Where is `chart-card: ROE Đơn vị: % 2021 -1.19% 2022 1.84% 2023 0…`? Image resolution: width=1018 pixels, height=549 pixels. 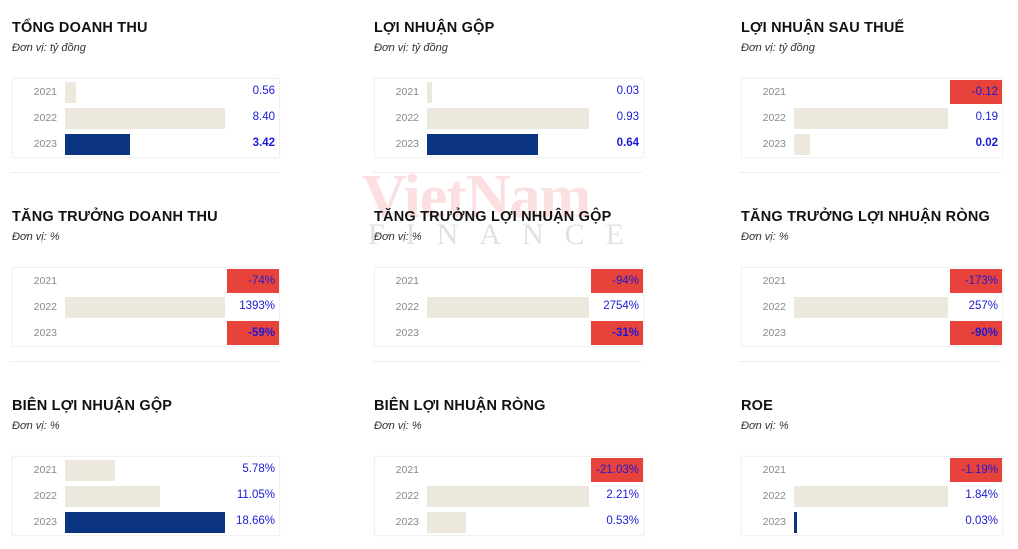 chart-card: ROE Đơn vị: % 2021 -1.19% 2022 1.84% 2023 0… is located at coordinates (872, 467).